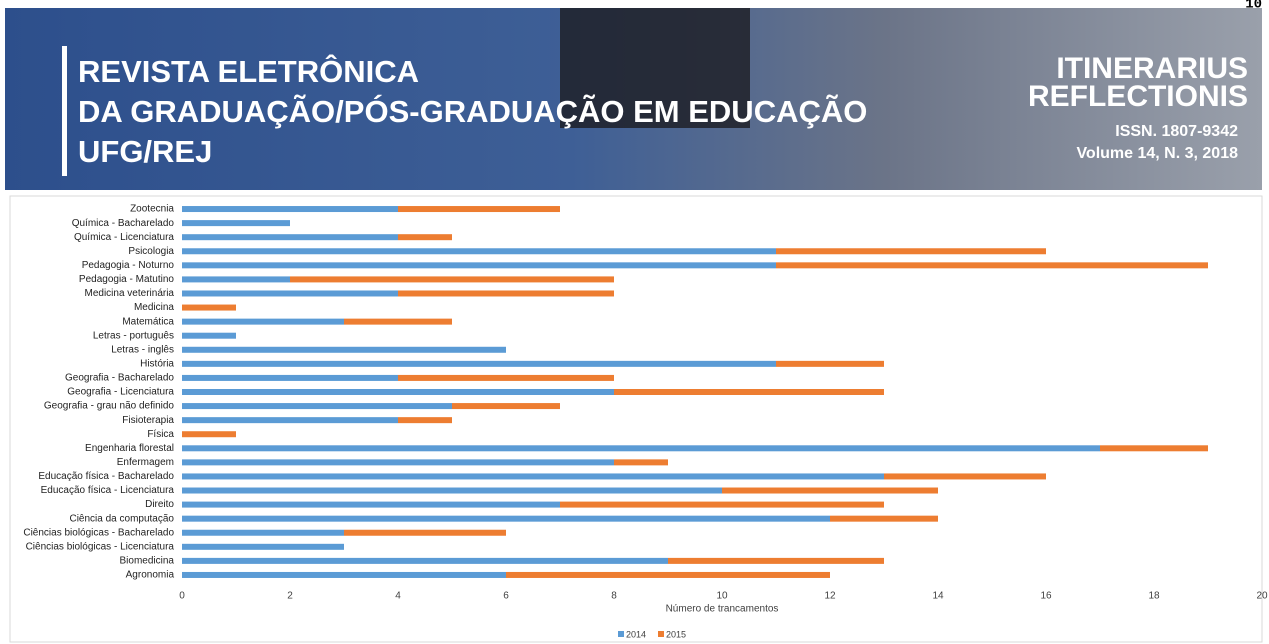 The image size is (1269, 644). I want to click on y-tick-label: Enfermagem, so click(145, 462).